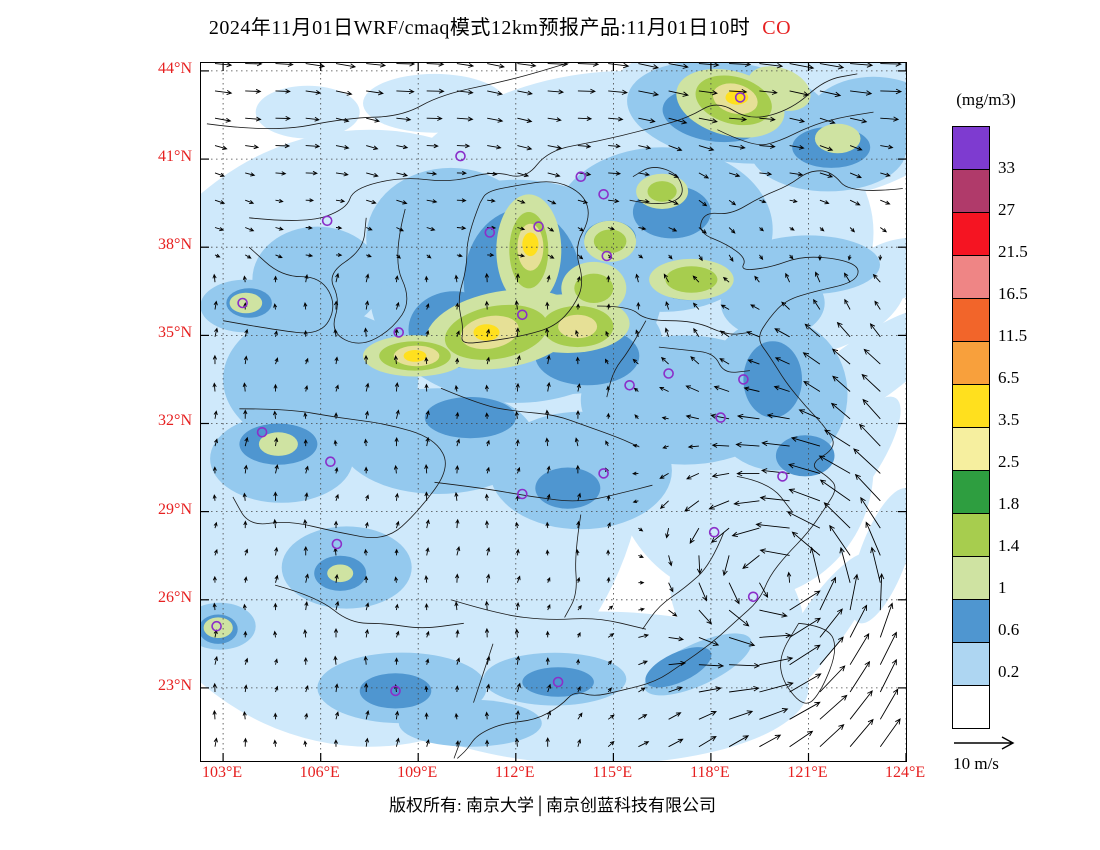 The height and width of the screenshot is (850, 1100). Describe the element at coordinates (514, 772) in the screenshot. I see `x-axis-label: 112°E` at that location.